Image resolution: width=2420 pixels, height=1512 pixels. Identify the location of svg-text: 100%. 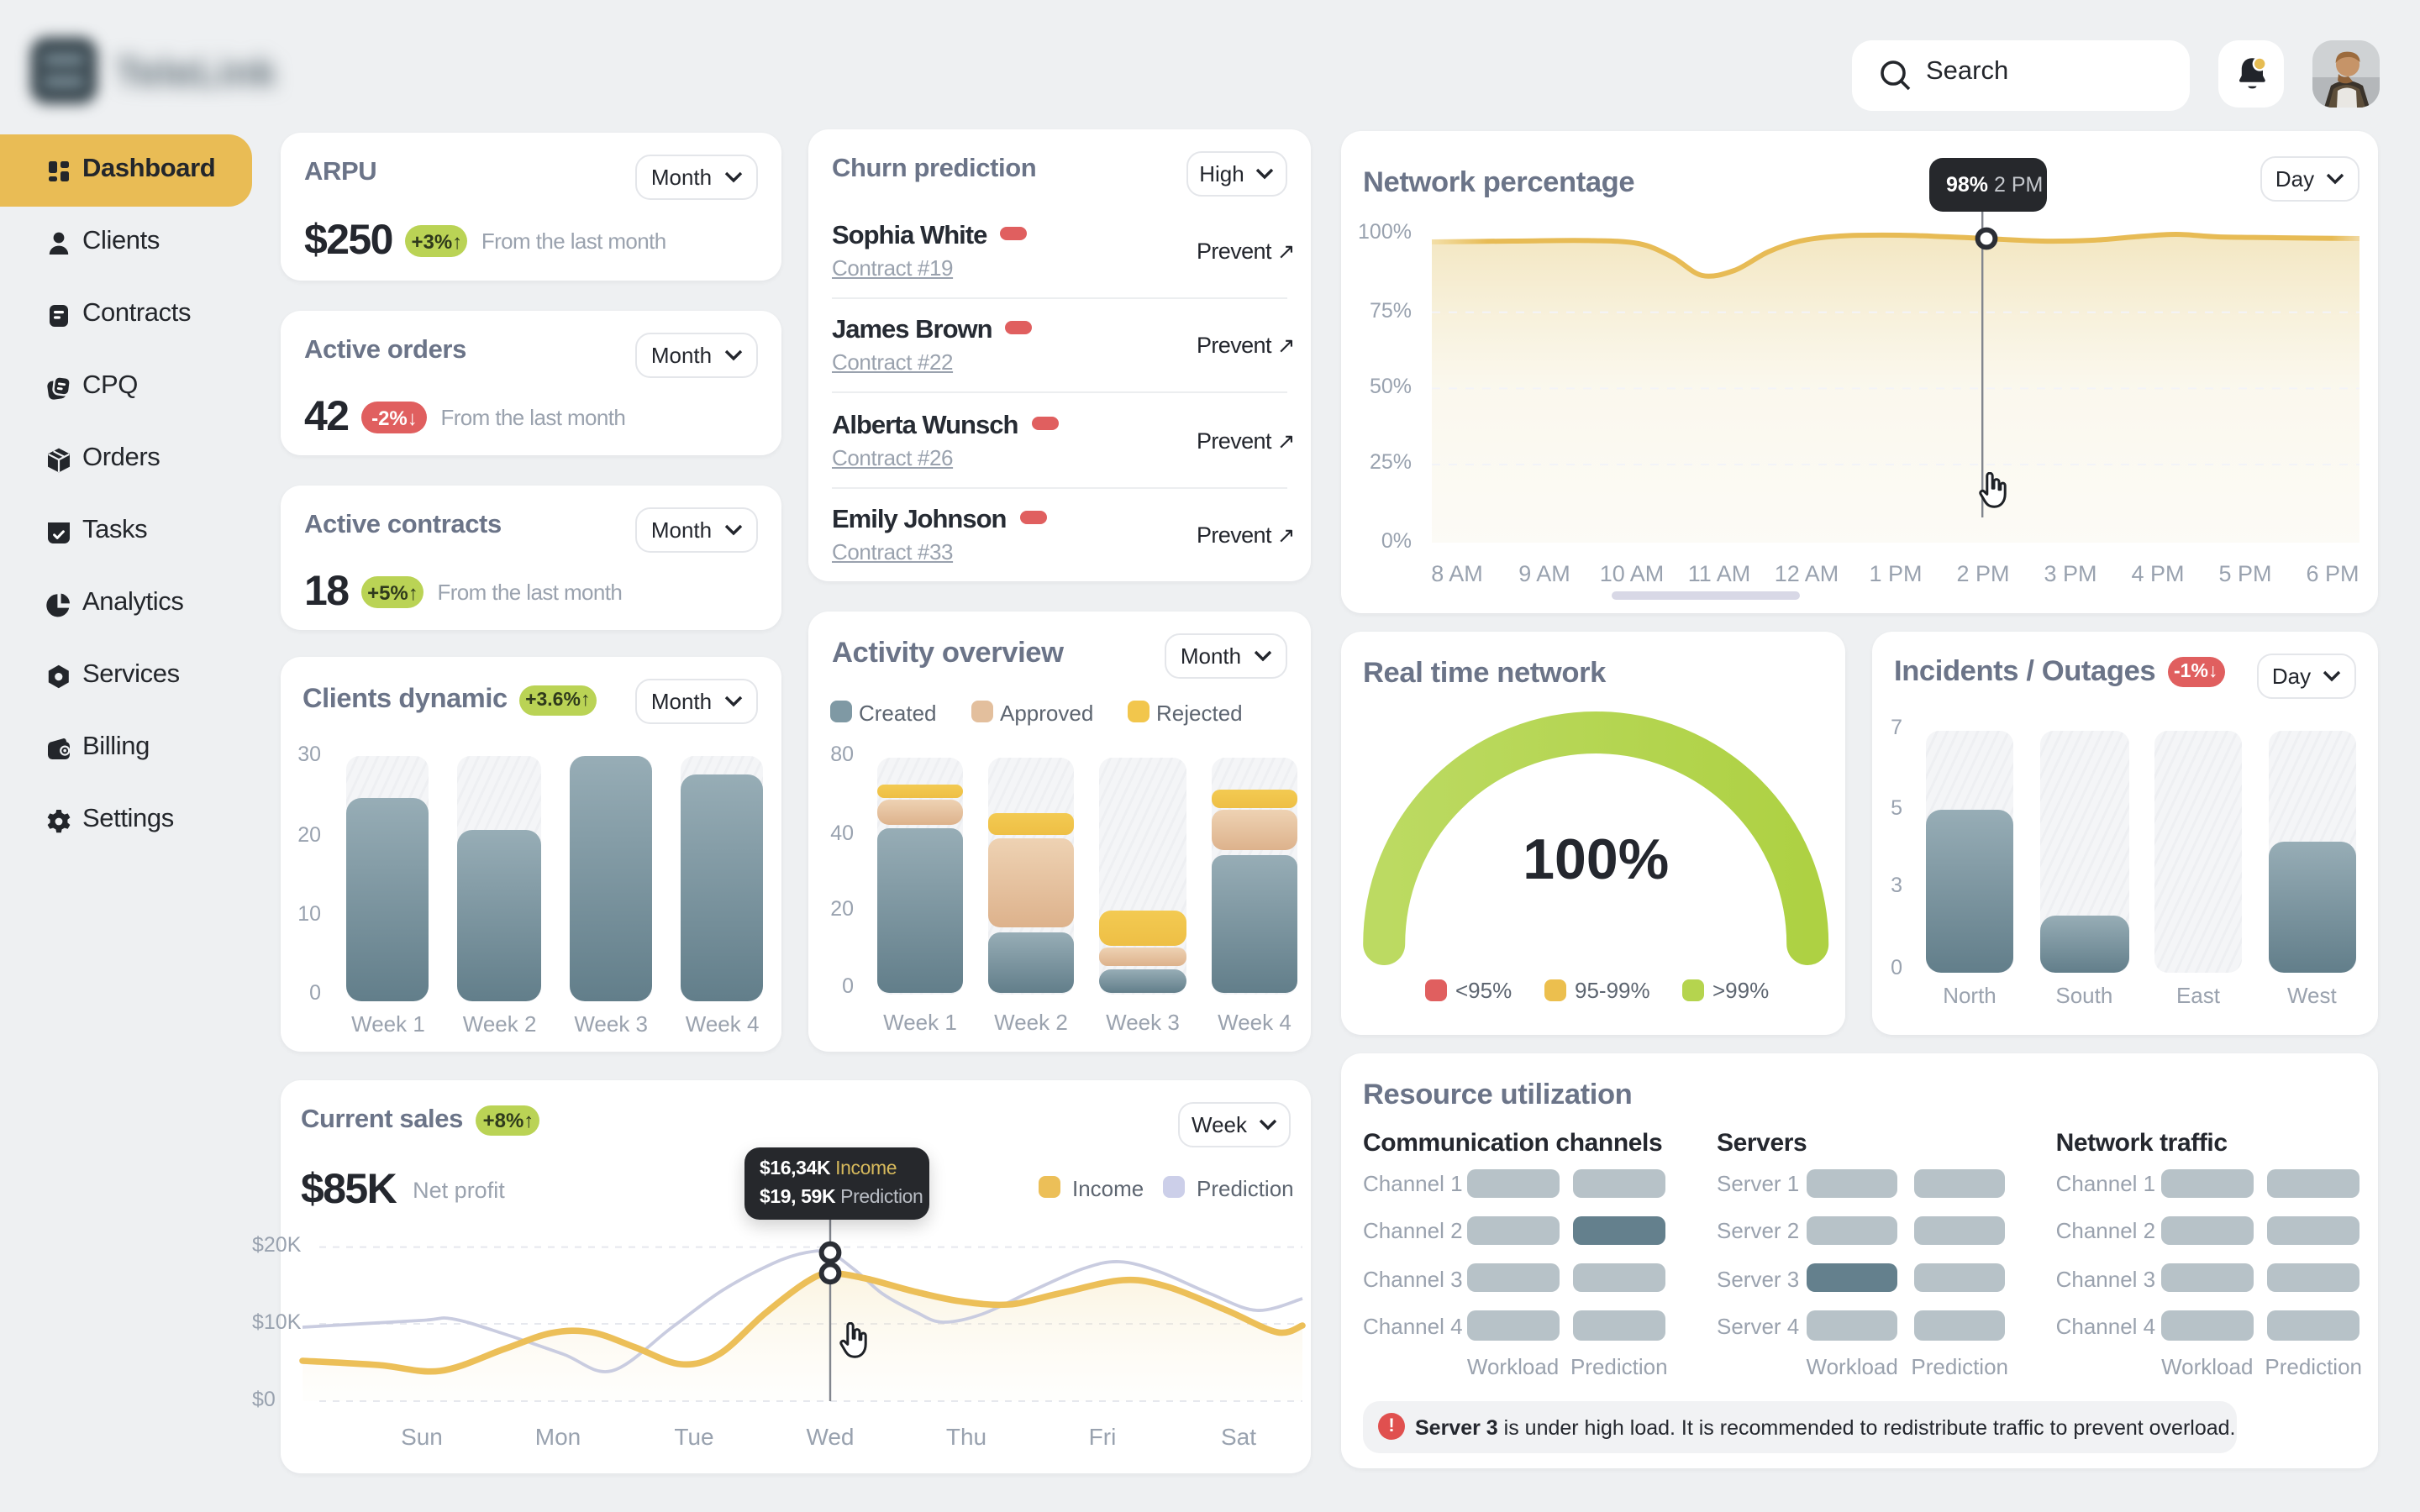
(1596, 859).